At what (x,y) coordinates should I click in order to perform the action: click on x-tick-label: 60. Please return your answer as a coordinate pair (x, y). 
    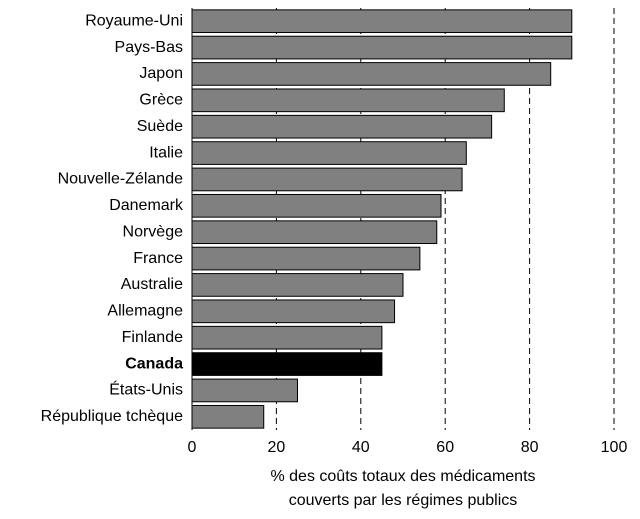
    Looking at the image, I should click on (445, 447).